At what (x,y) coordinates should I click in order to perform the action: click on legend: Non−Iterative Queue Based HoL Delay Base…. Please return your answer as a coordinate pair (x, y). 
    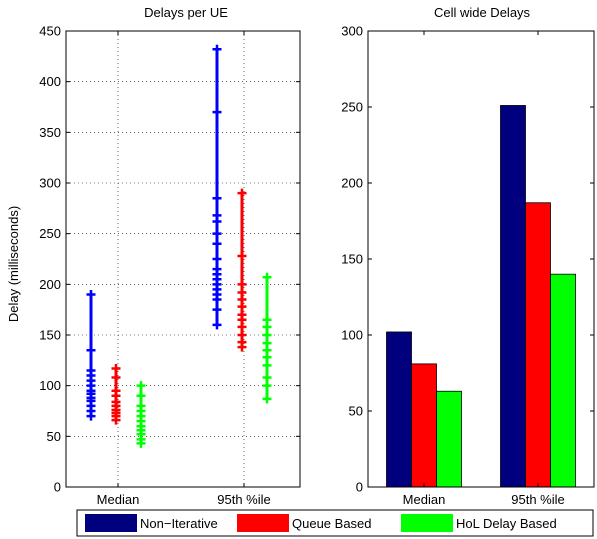
    Looking at the image, I should click on (335, 523).